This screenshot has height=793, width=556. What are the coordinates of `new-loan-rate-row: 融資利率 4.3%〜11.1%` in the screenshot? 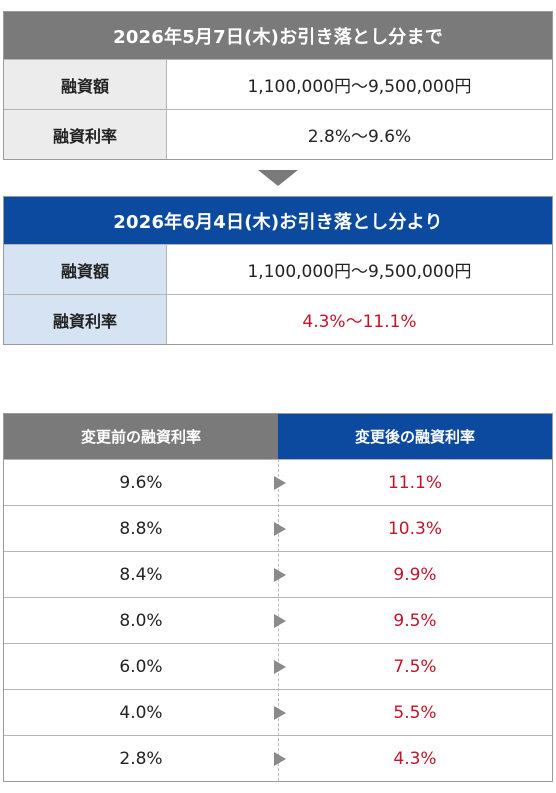 It's located at (278, 319).